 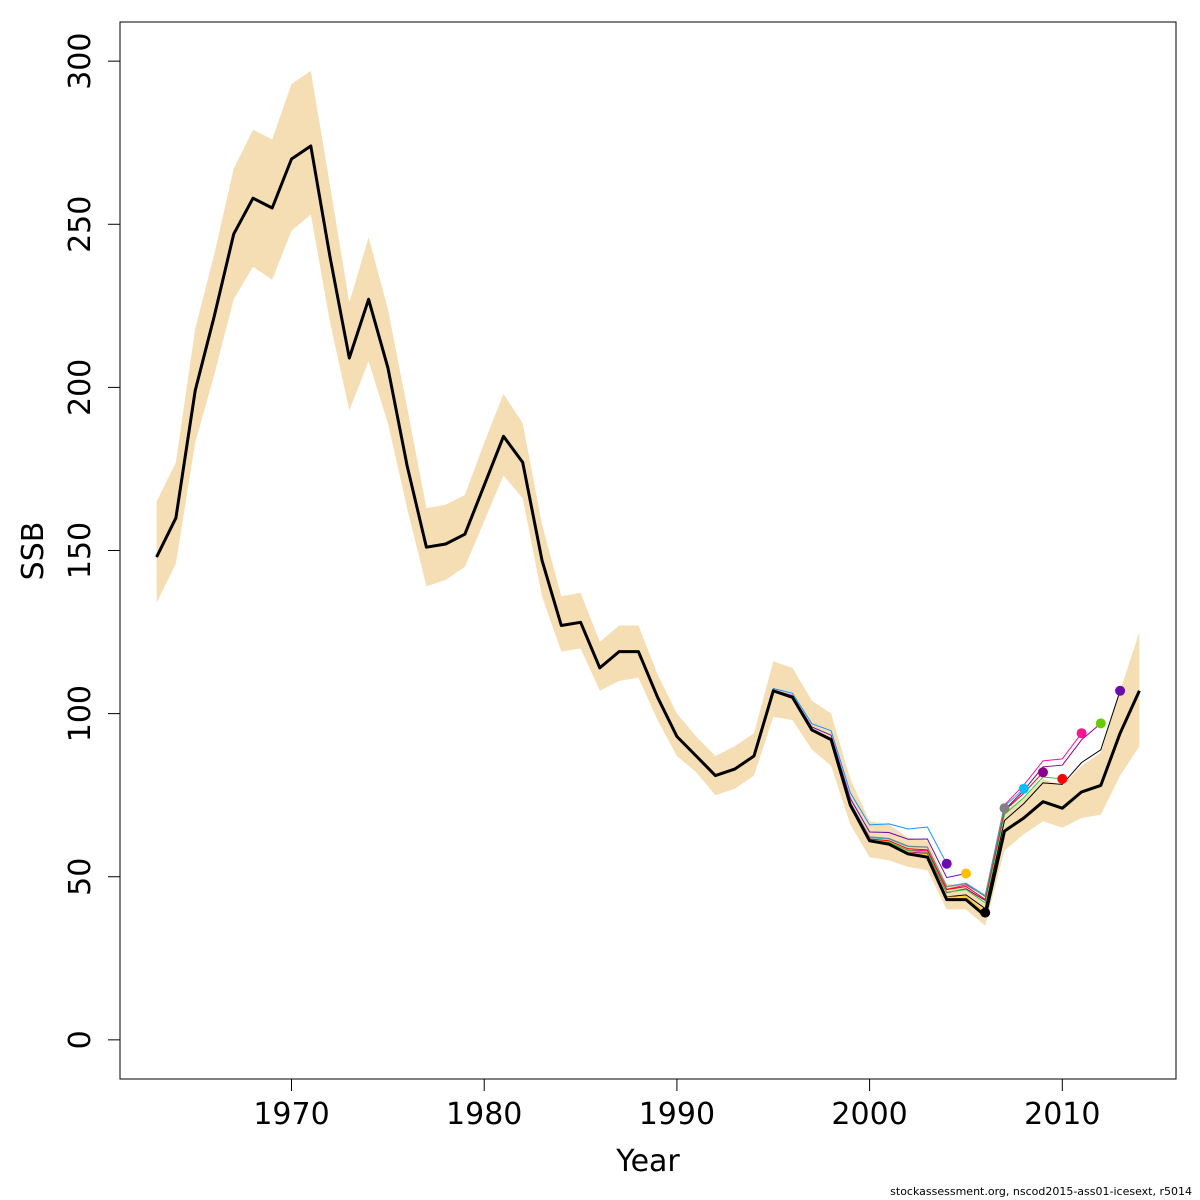 What do you see at coordinates (80, 713) in the screenshot?
I see `y-tick-label: 100` at bounding box center [80, 713].